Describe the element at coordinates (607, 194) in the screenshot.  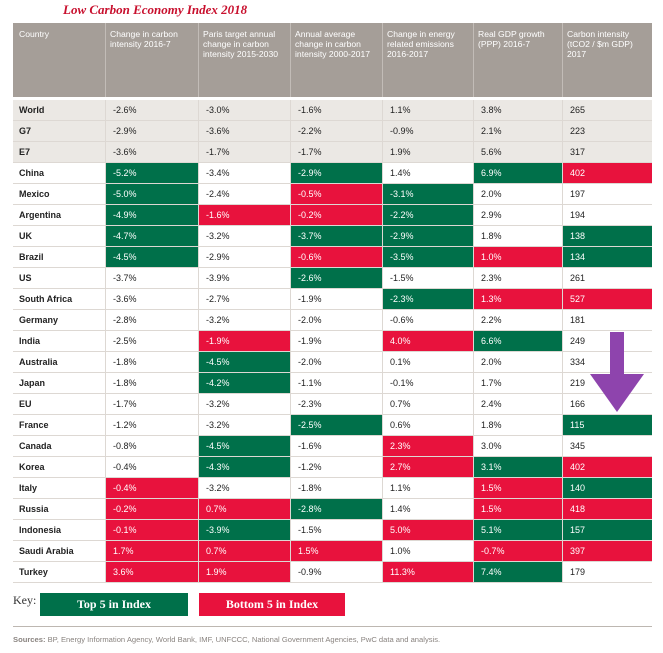
I see `value-cell: 197` at that location.